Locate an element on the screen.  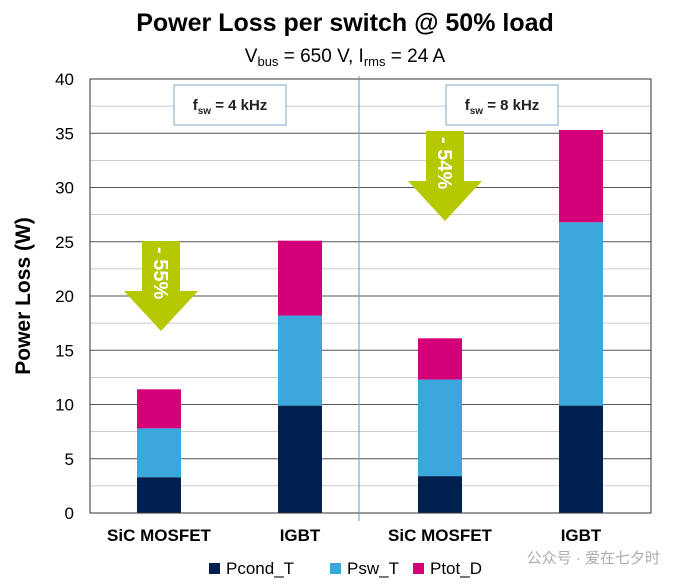
y-tick-label: 15 is located at coordinates (64, 350).